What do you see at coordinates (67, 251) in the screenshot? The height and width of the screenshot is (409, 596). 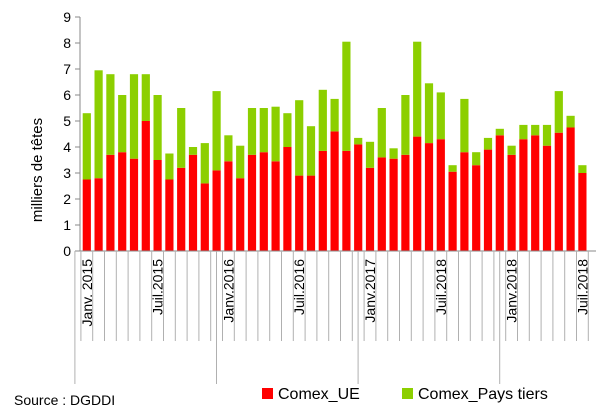 I see `y-tick-label: 0` at bounding box center [67, 251].